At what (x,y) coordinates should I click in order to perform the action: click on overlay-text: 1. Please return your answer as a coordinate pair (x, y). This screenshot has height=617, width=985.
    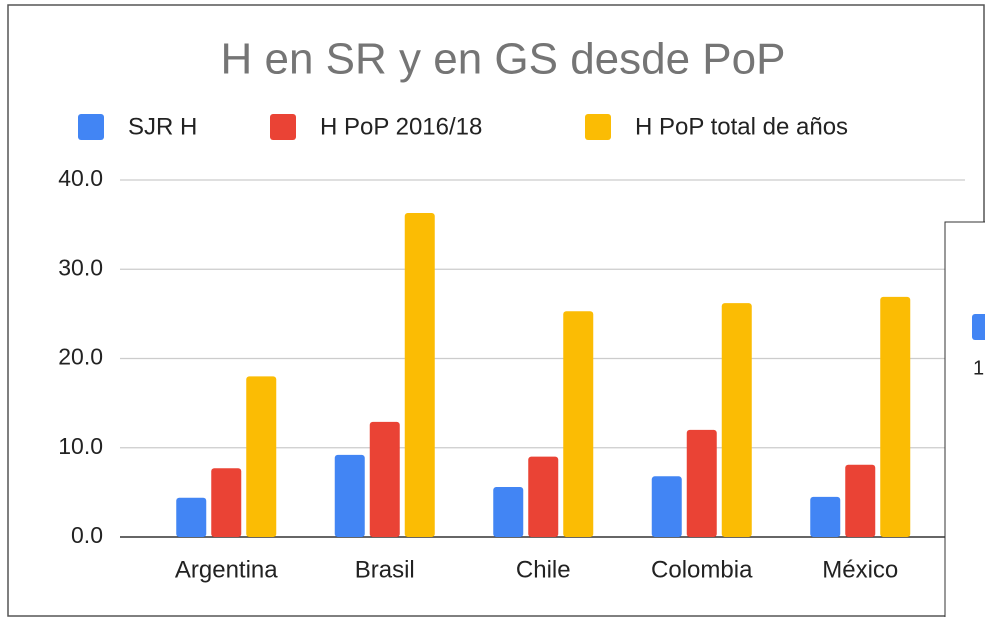
    Looking at the image, I should click on (978, 368).